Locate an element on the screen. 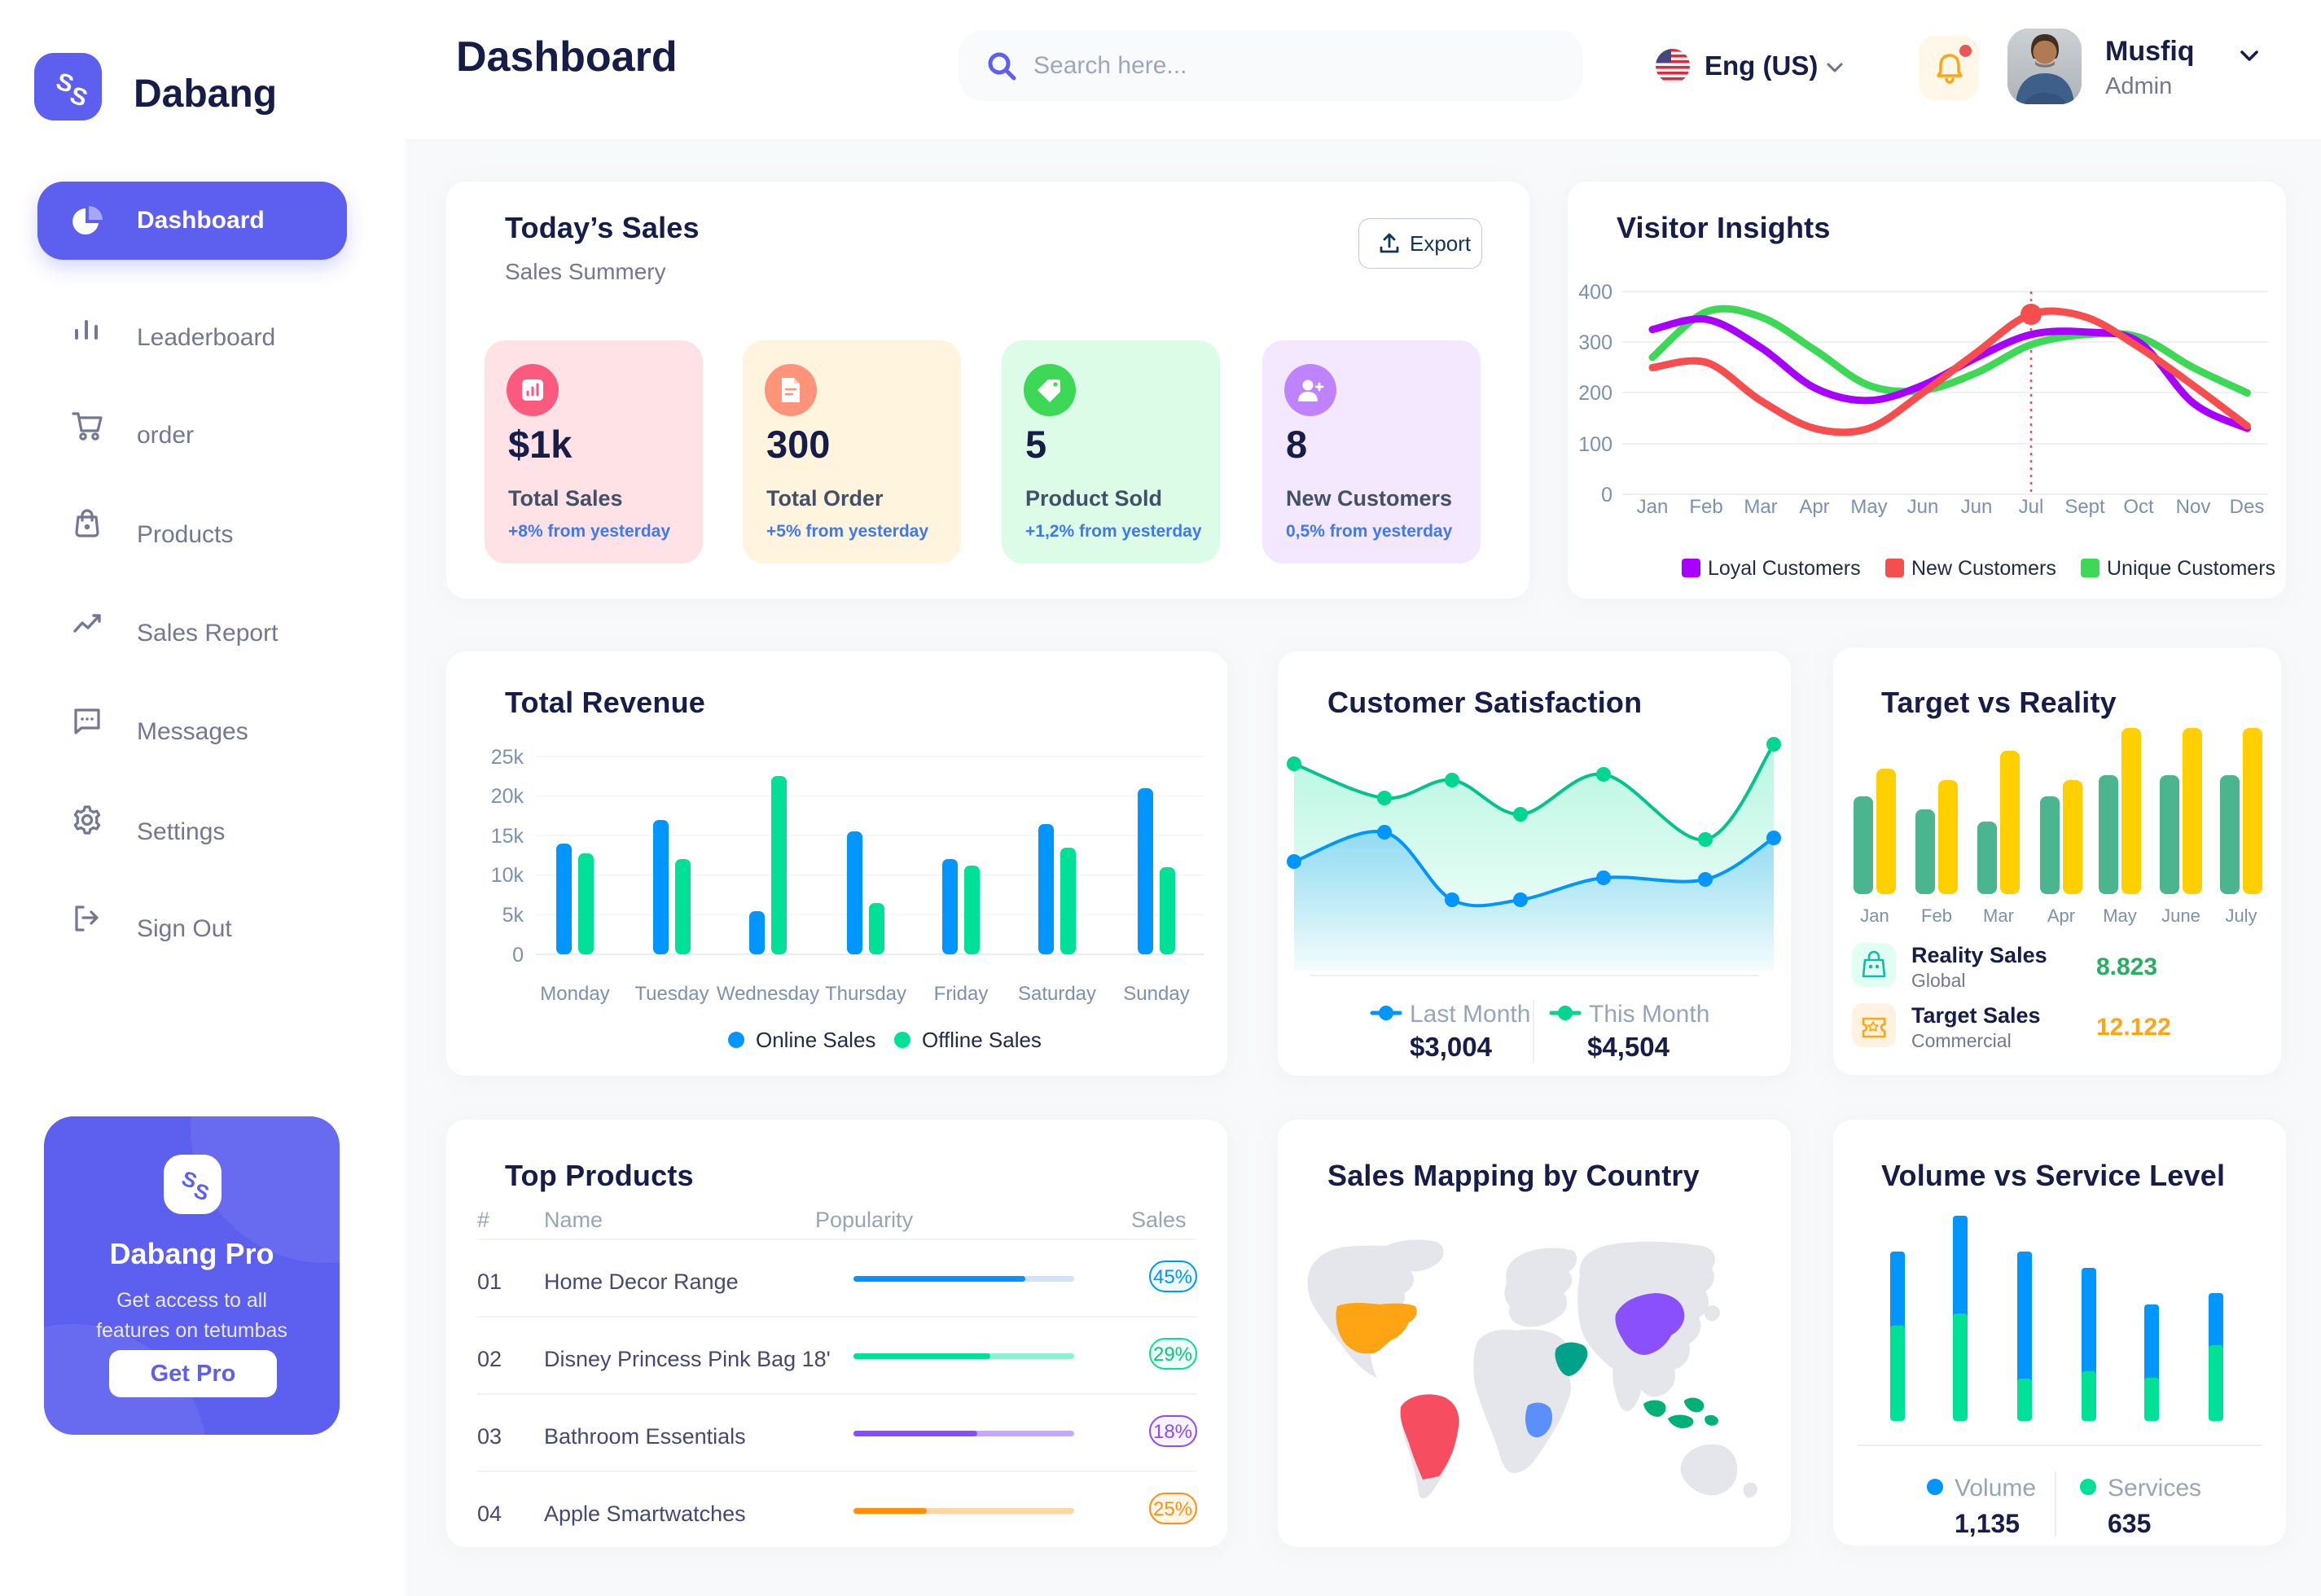 The height and width of the screenshot is (1596, 2321). svg-text: 29% is located at coordinates (1172, 1355).